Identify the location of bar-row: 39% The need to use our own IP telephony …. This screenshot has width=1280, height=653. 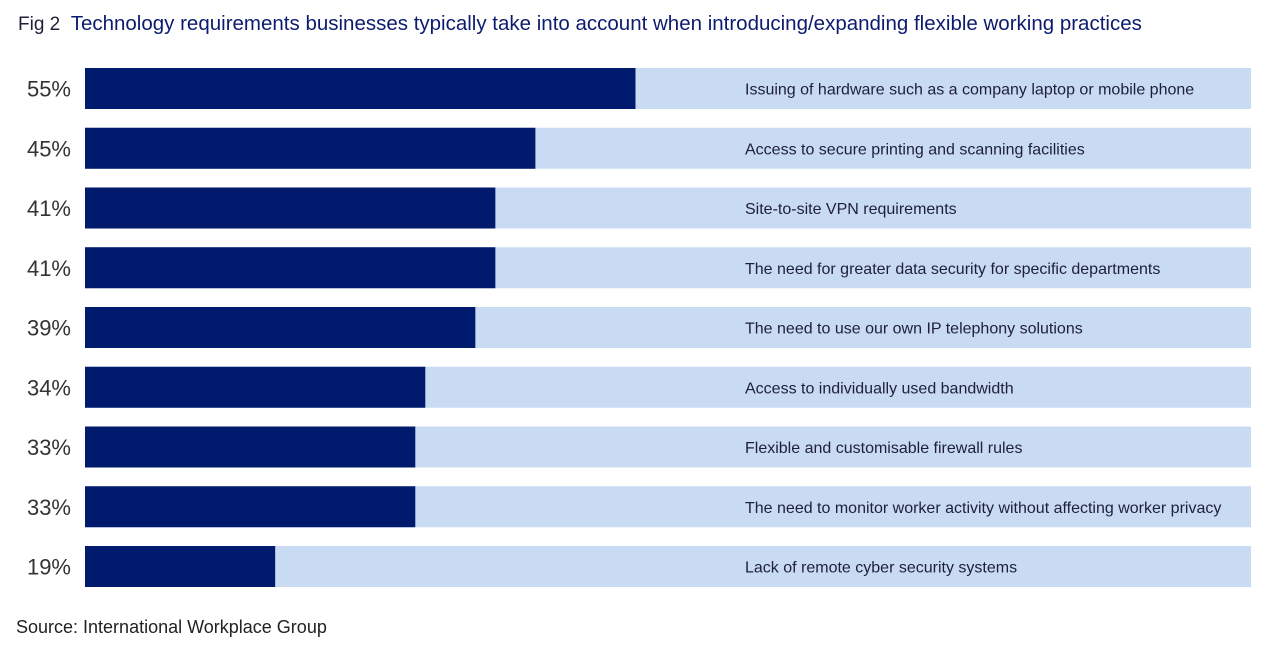
(639, 327).